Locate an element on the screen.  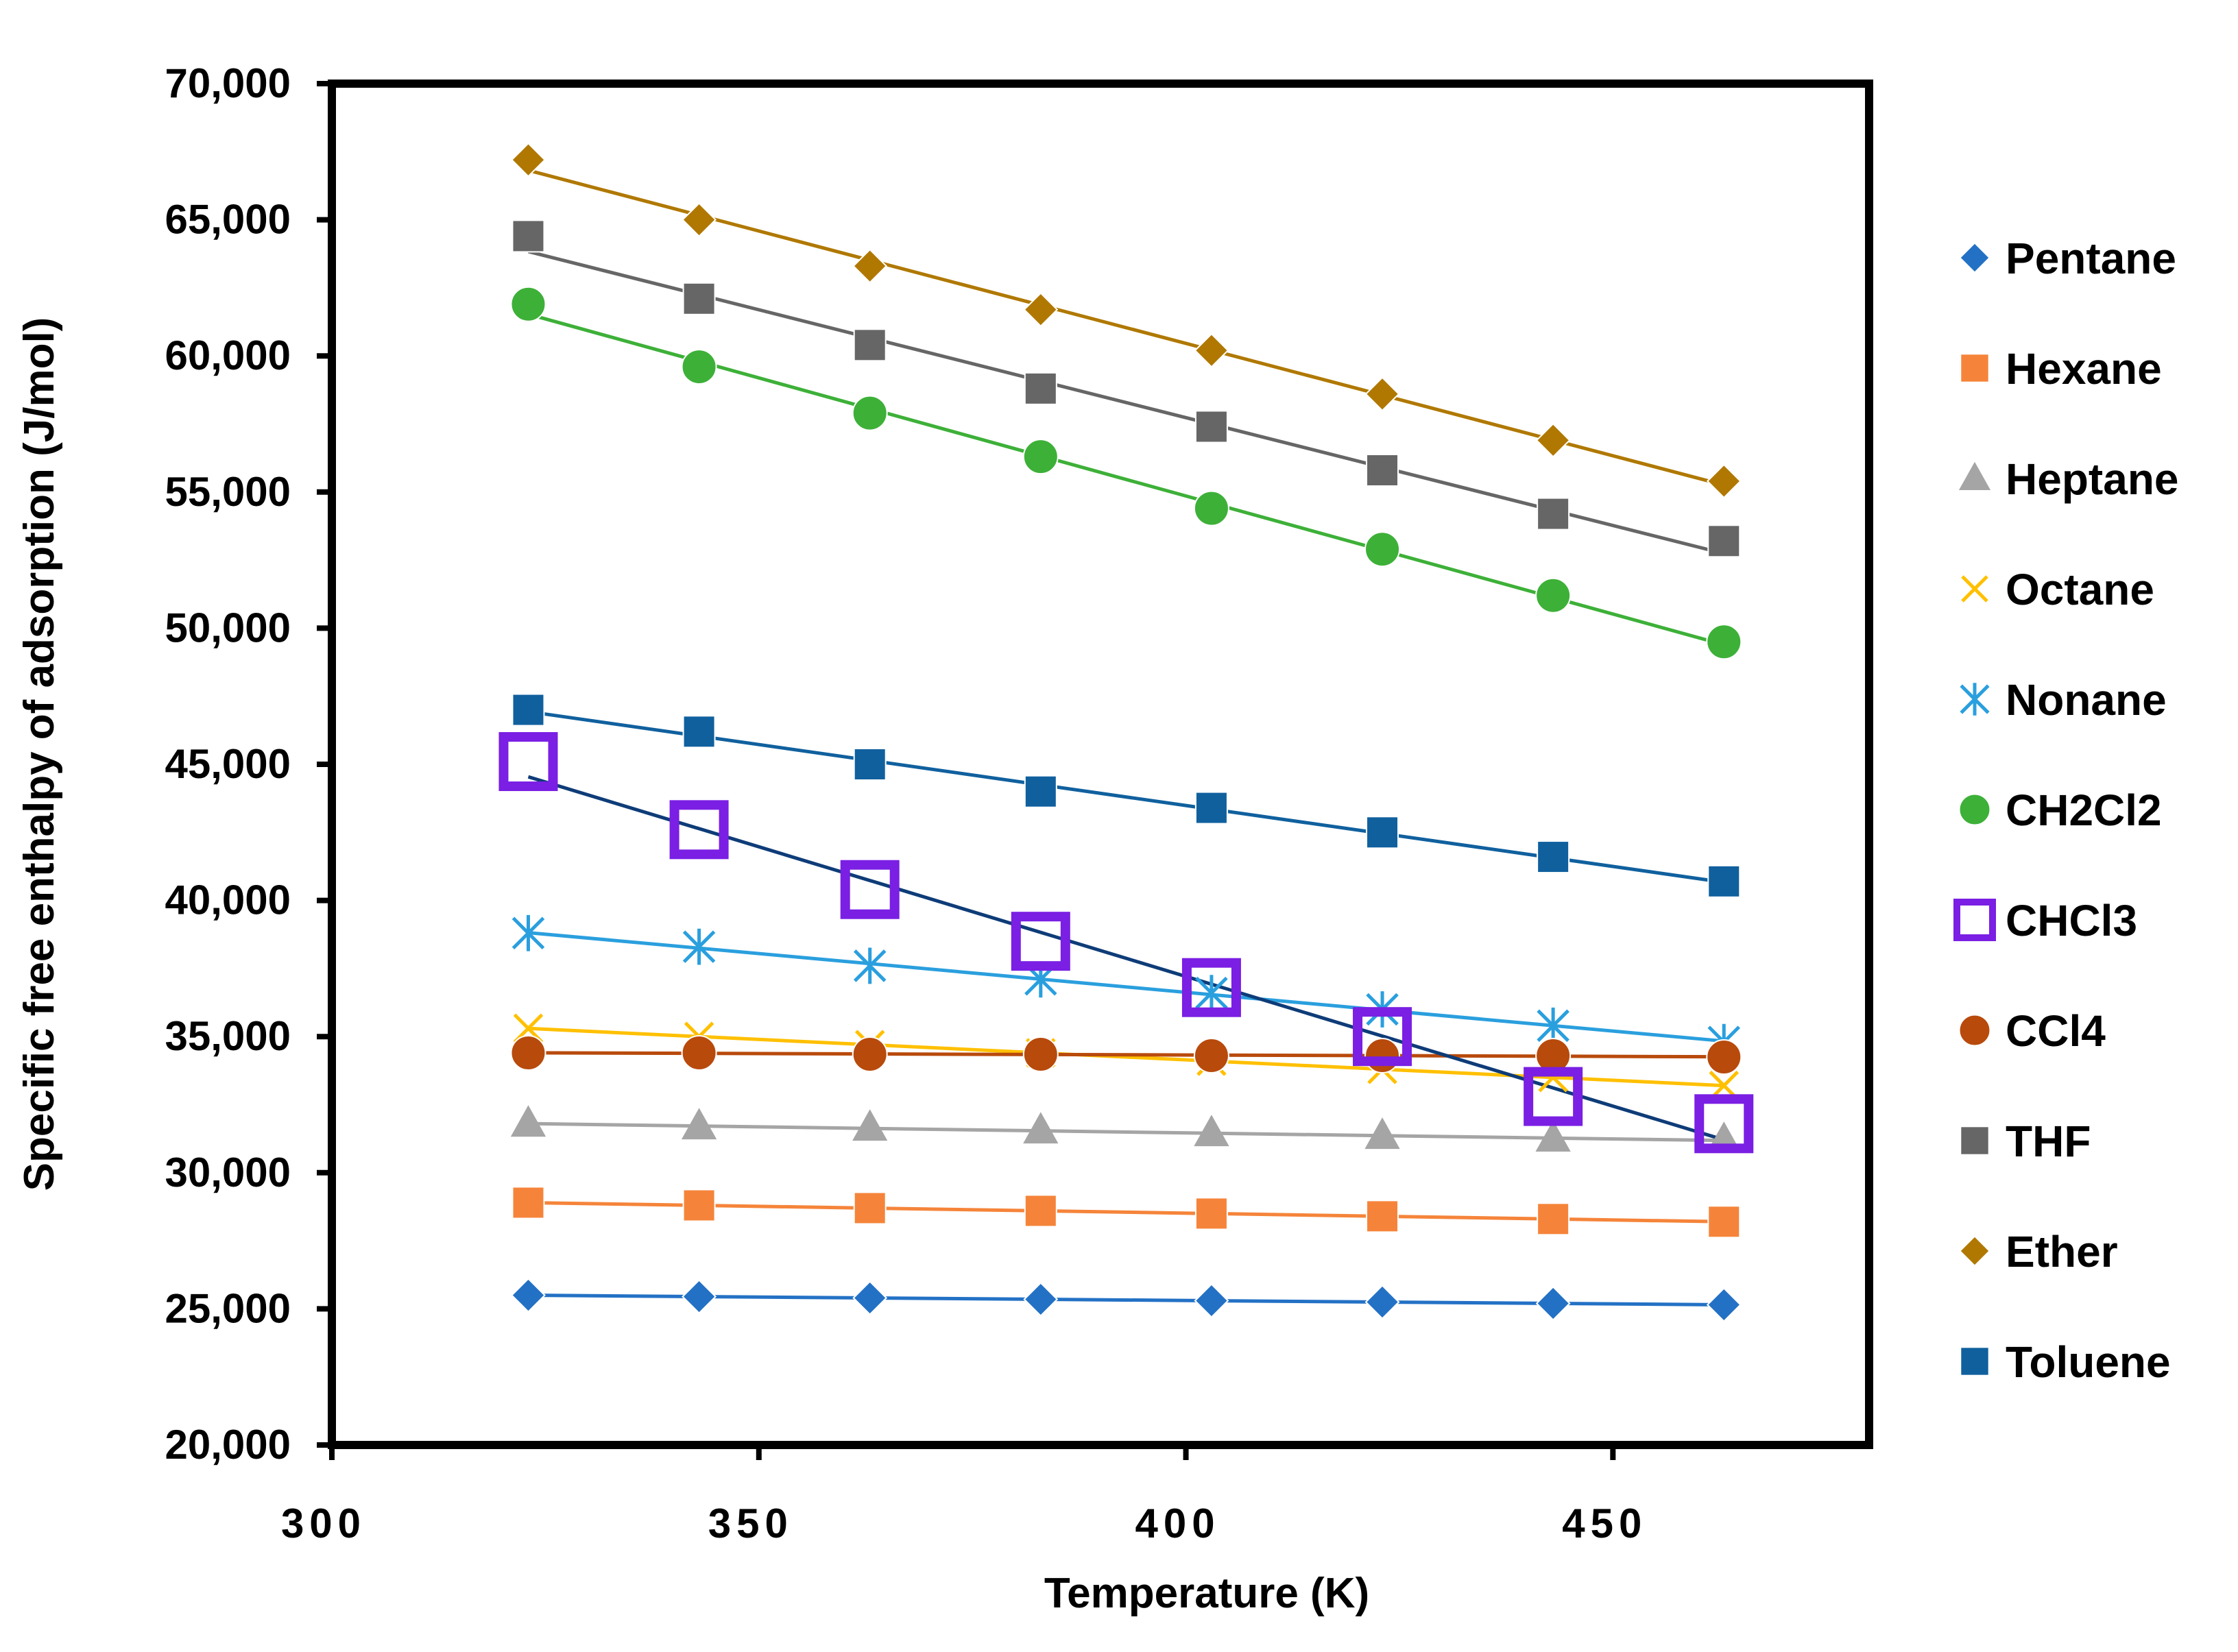
y-tick-label: 25,000 is located at coordinates (228, 1308).